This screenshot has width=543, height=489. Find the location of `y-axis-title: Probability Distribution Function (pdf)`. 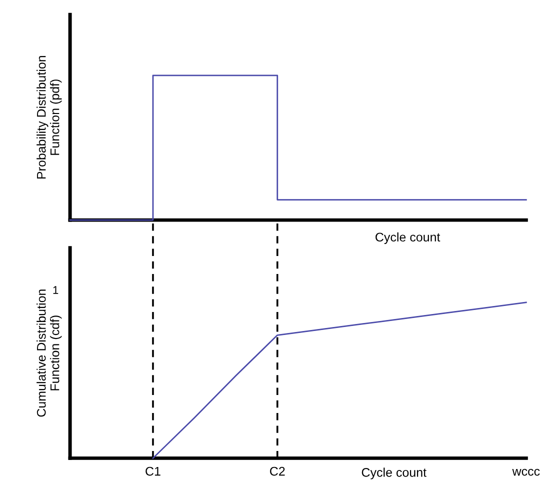

y-axis-title: Probability Distribution Function (pdf) is located at coordinates (49, 117).